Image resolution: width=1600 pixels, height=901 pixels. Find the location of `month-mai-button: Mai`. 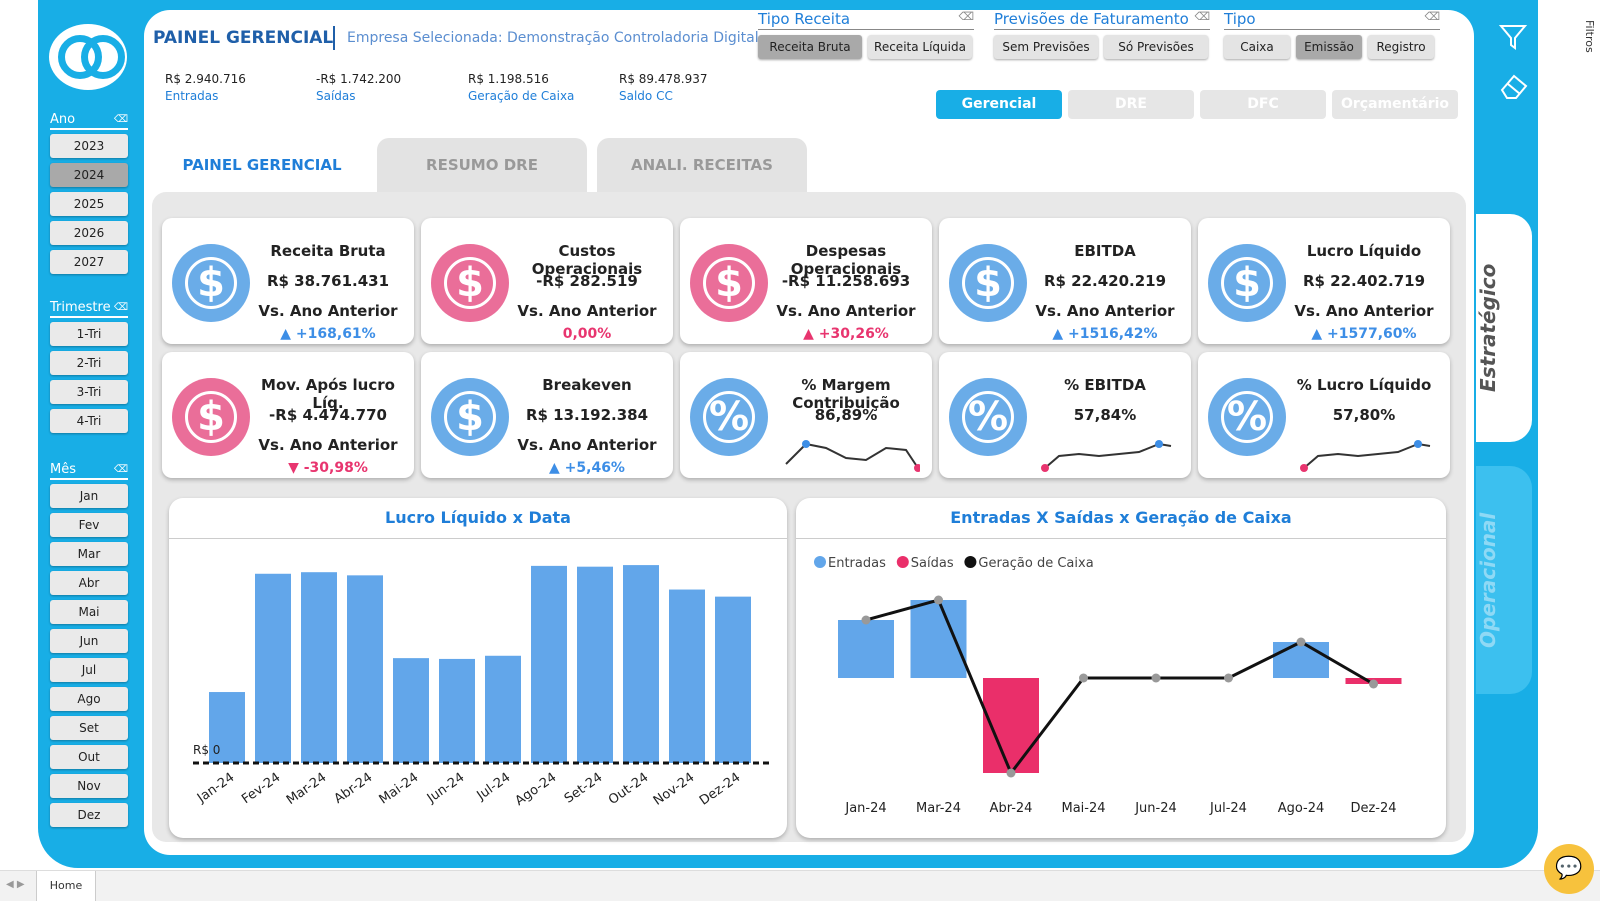

month-mai-button: Mai is located at coordinates (89, 612).